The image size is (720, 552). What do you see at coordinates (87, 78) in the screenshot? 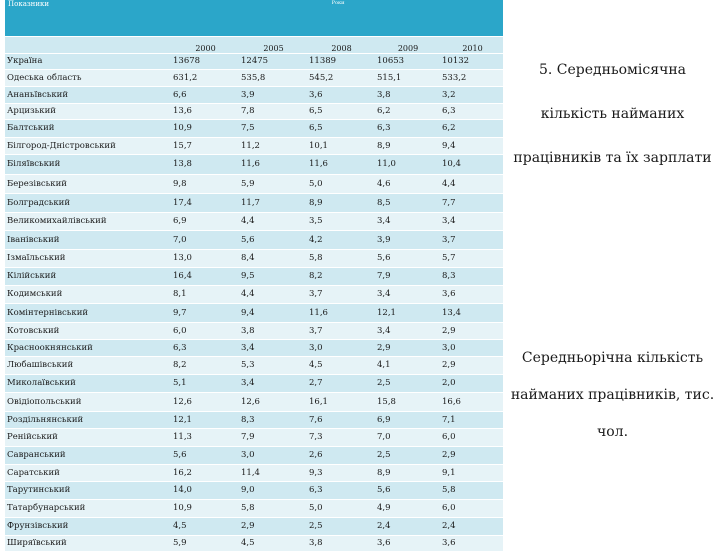
I see `region-name: Одеська область` at bounding box center [87, 78].